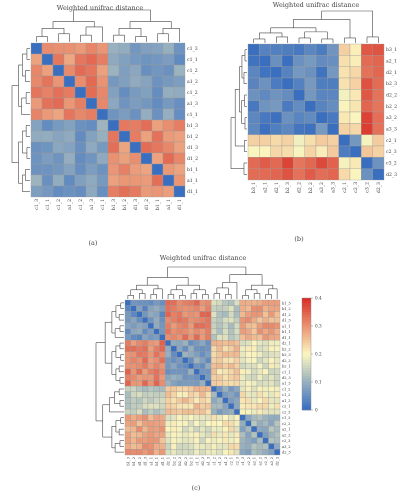  I want to click on column-label: a2_2, so click(260, 461).